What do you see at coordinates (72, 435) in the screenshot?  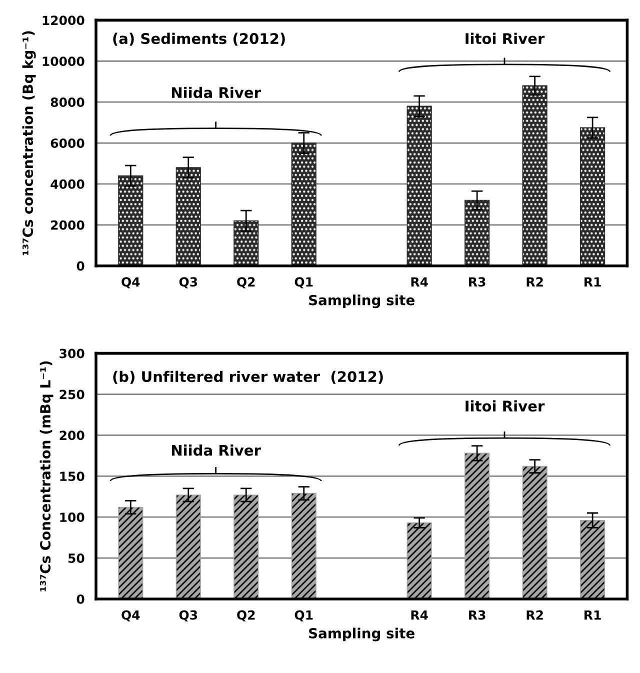 I see `y-tick-label: 200` at bounding box center [72, 435].